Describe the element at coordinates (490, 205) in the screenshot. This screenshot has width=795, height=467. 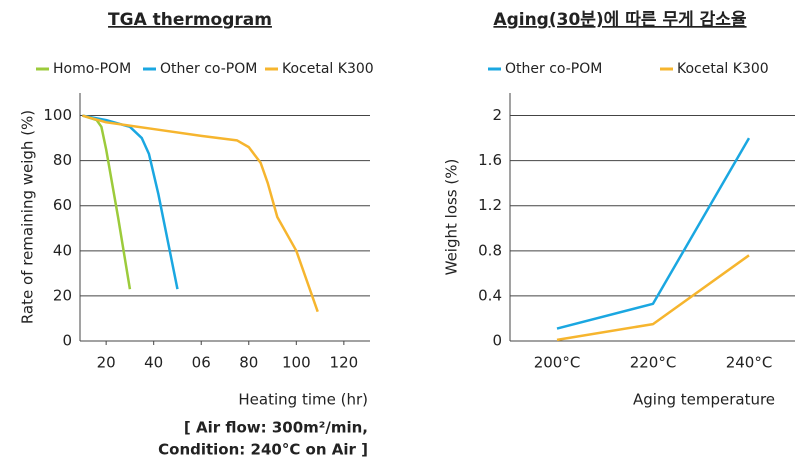
I see `y-tick-label: 1.2` at that location.